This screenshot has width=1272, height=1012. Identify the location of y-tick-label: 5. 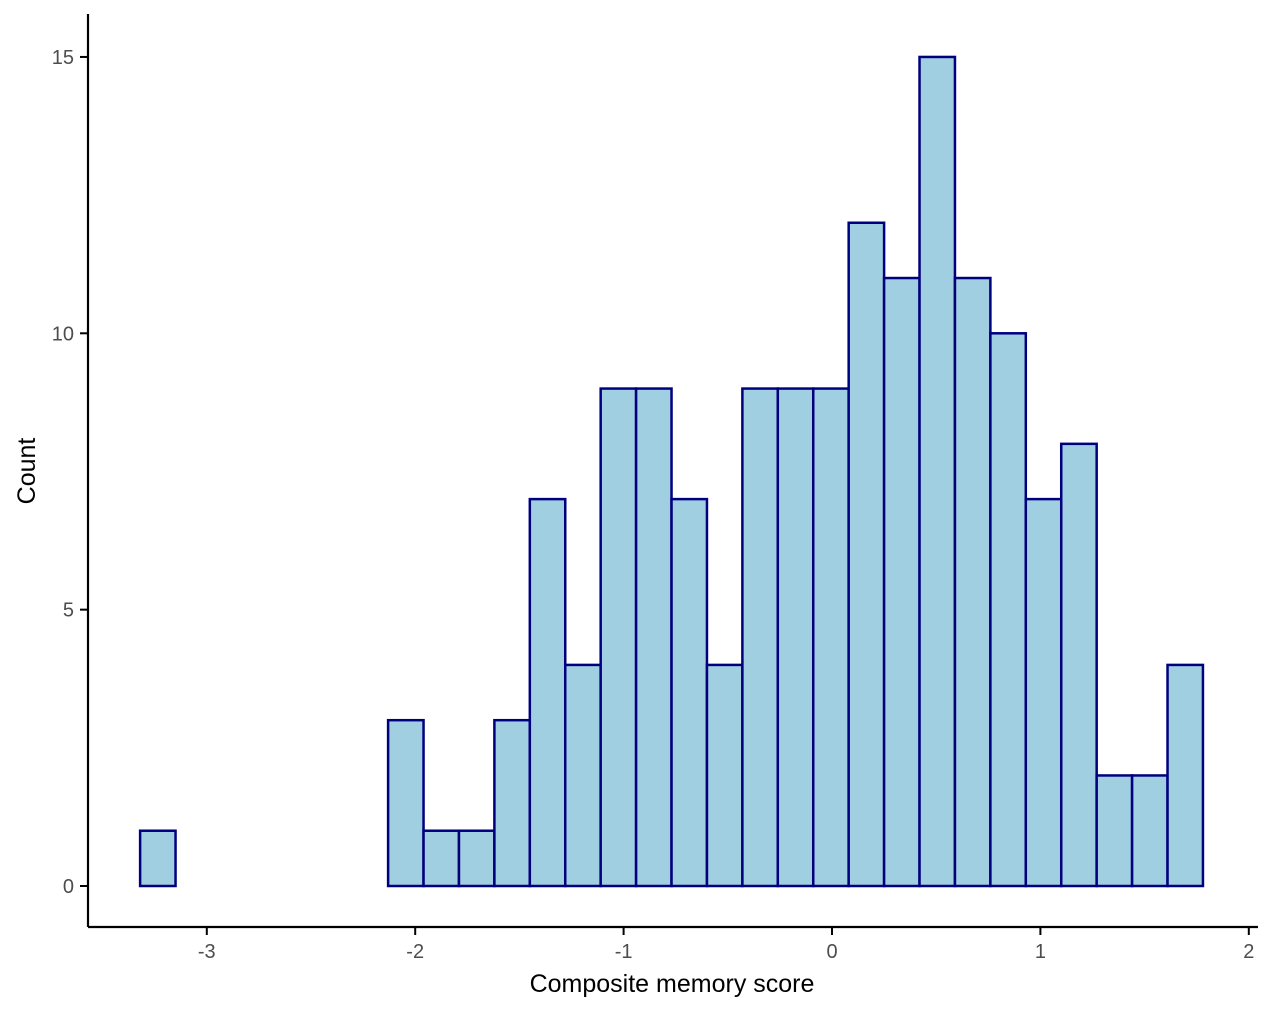
(68, 611).